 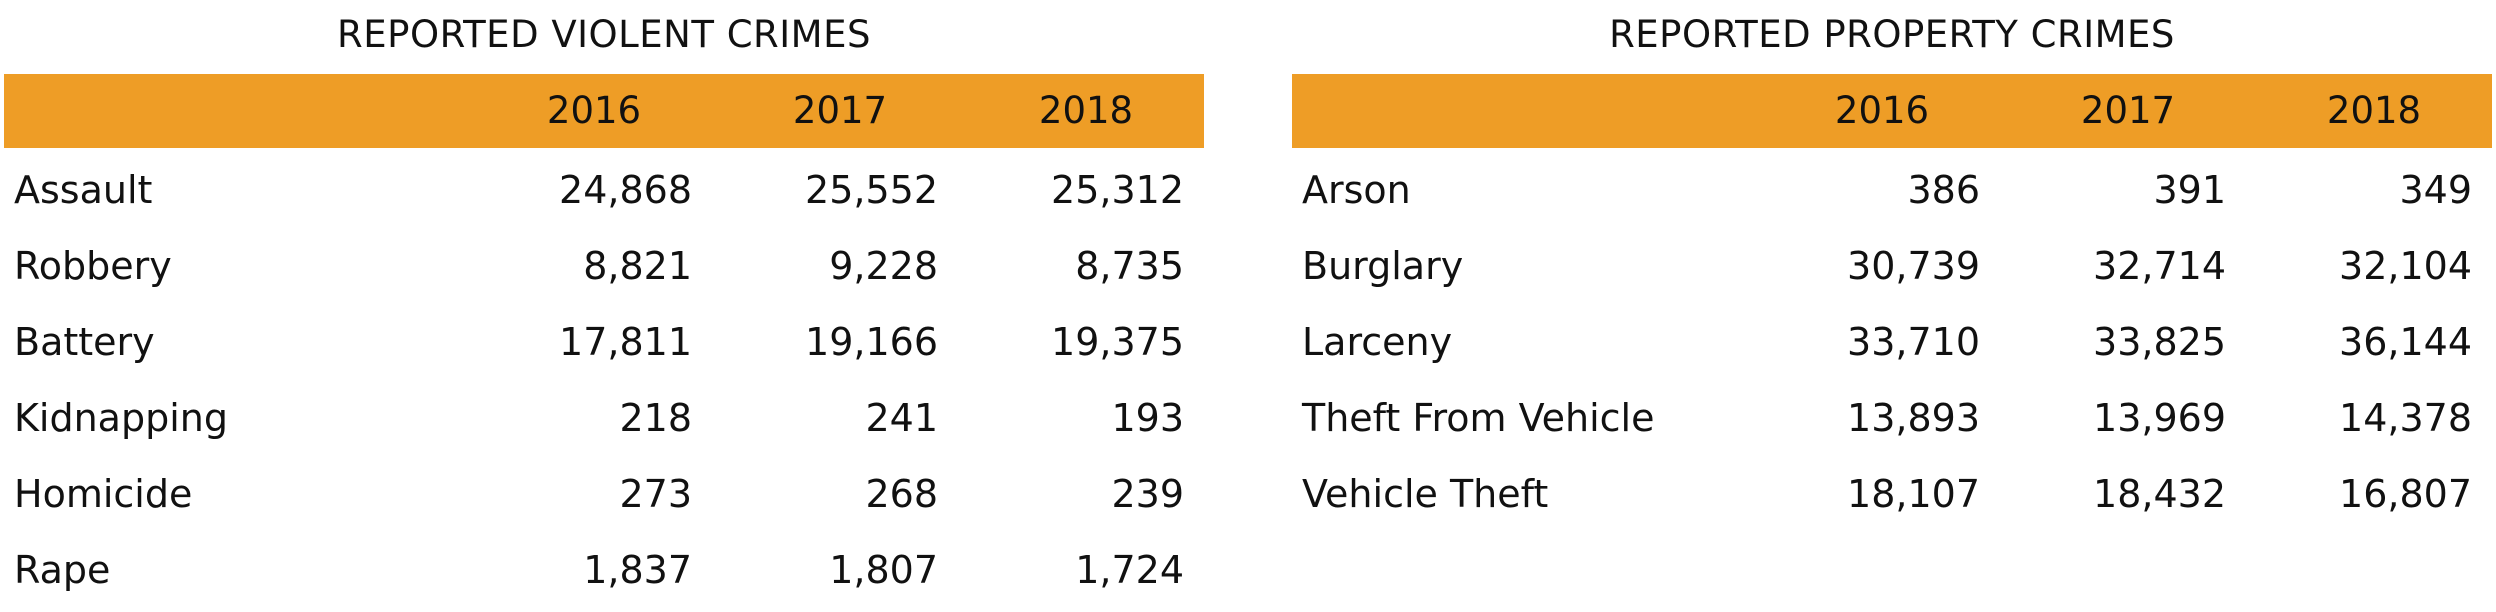 What do you see at coordinates (93, 266) in the screenshot?
I see `row-label: Robbery` at bounding box center [93, 266].